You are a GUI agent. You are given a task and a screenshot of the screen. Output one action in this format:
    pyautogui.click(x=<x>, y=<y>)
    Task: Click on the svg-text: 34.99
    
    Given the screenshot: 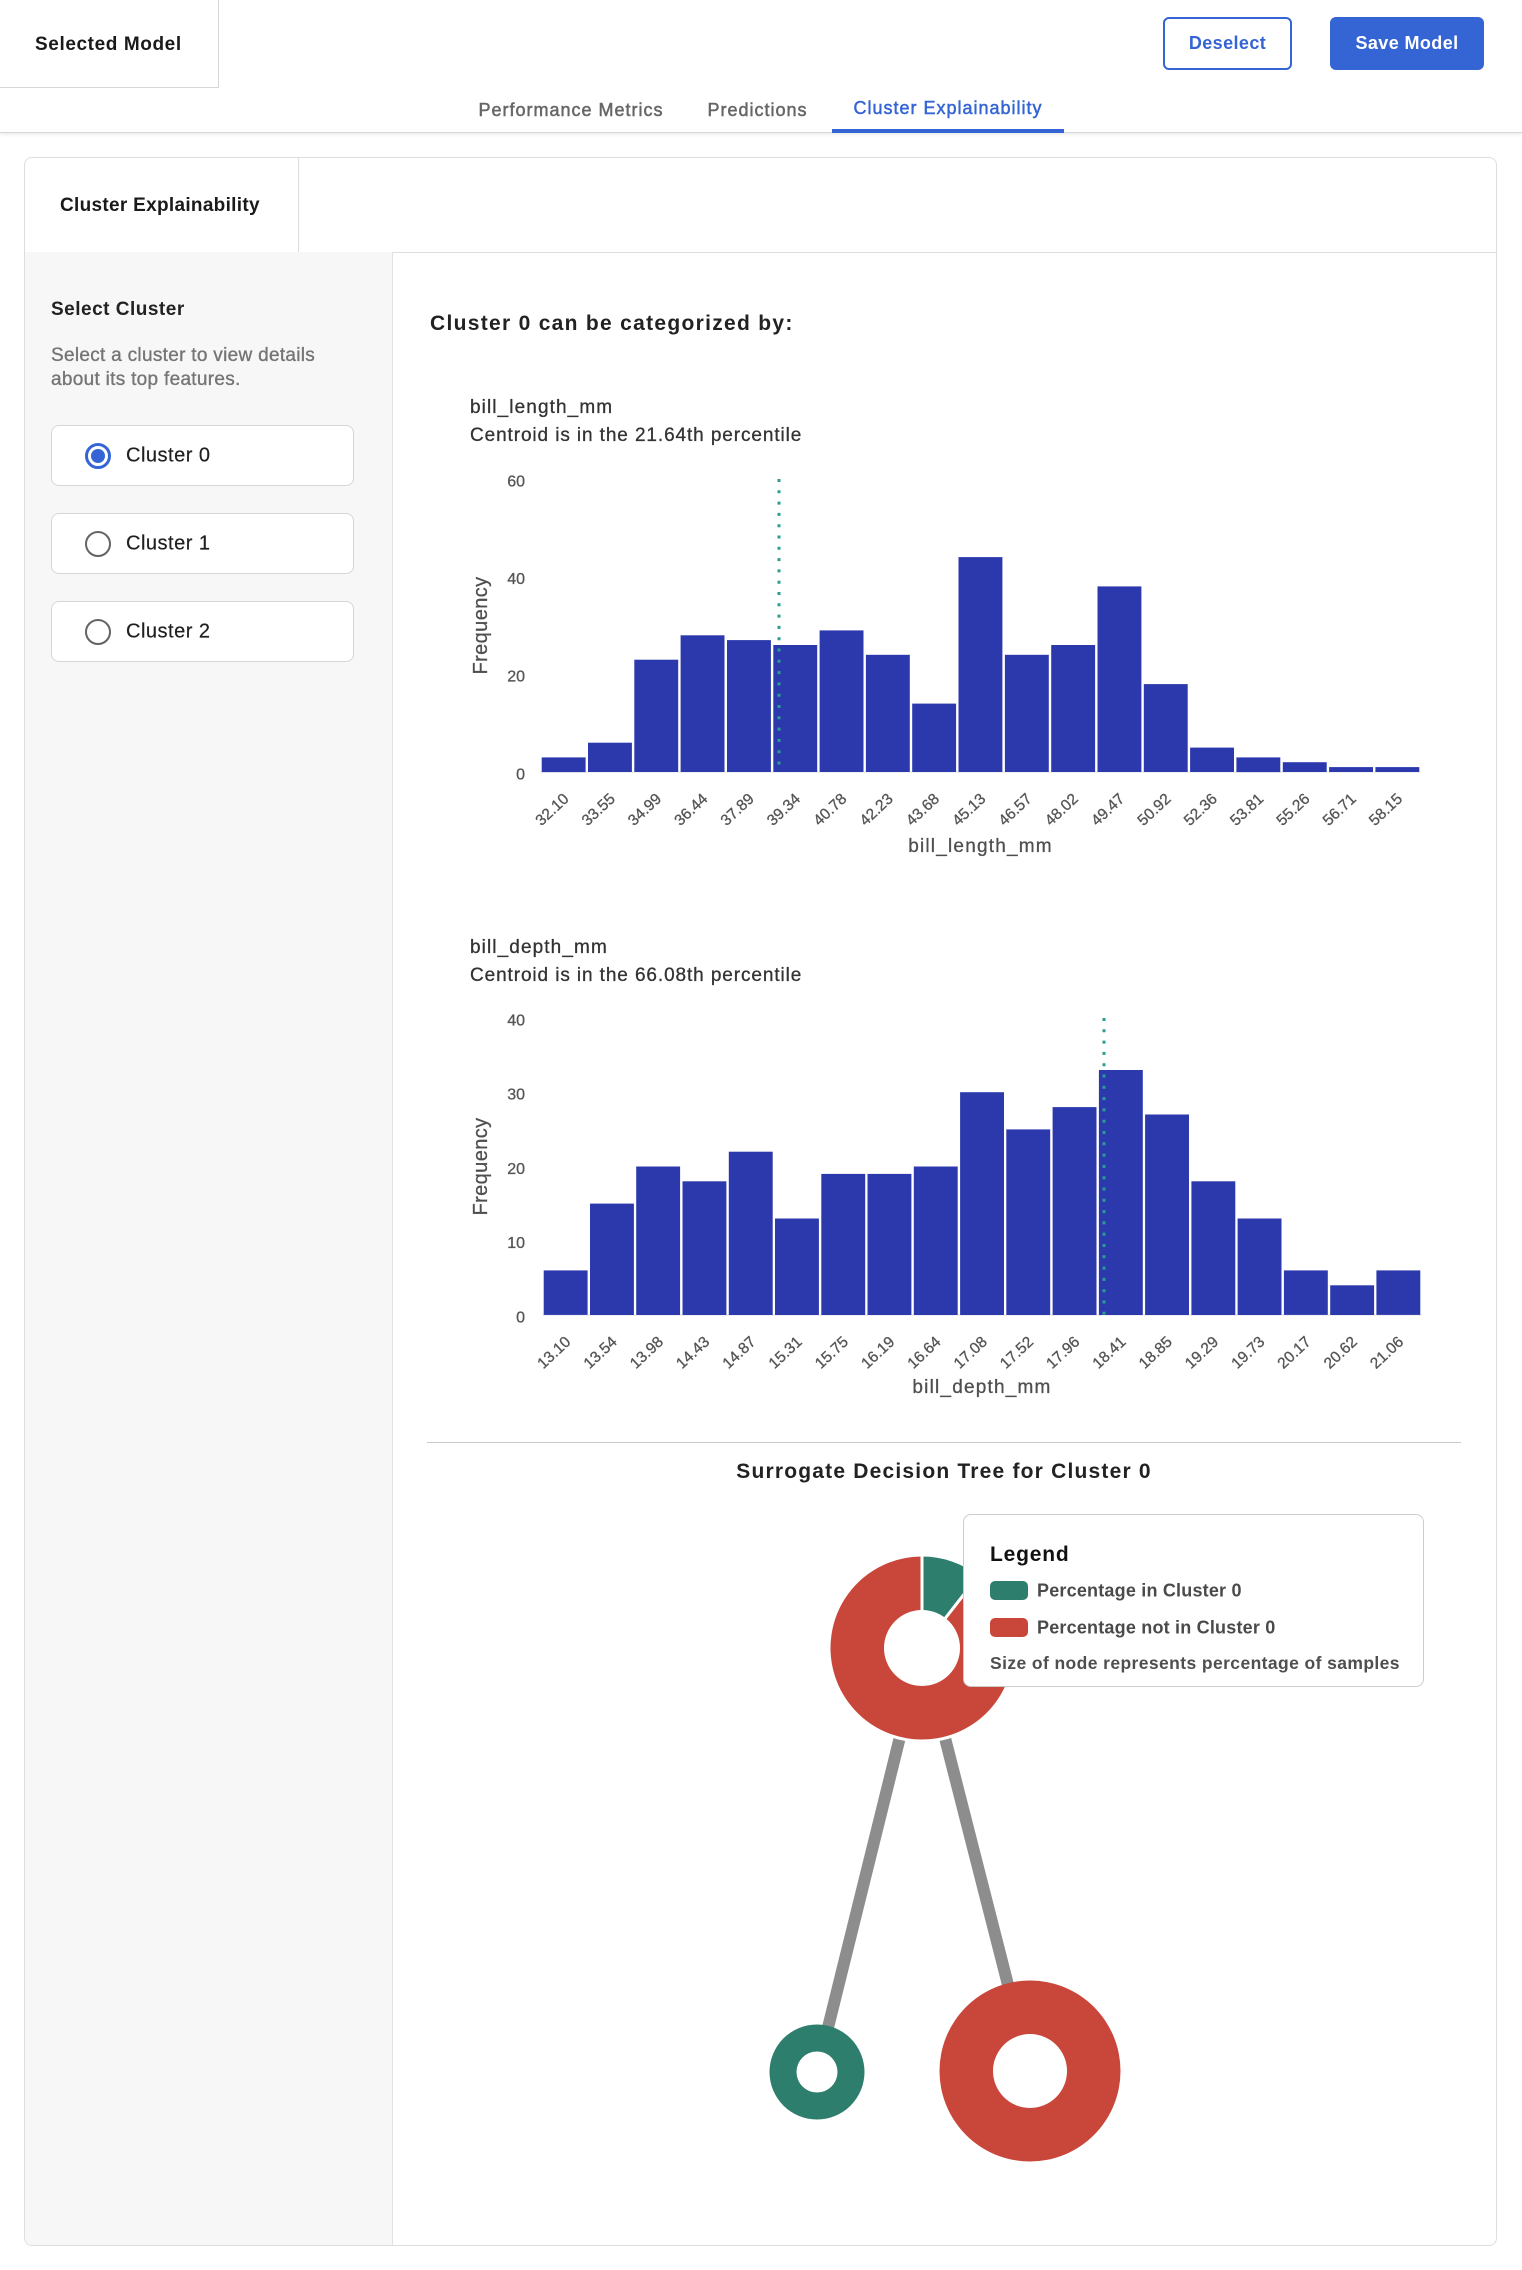 What is the action you would take?
    pyautogui.click(x=645, y=809)
    